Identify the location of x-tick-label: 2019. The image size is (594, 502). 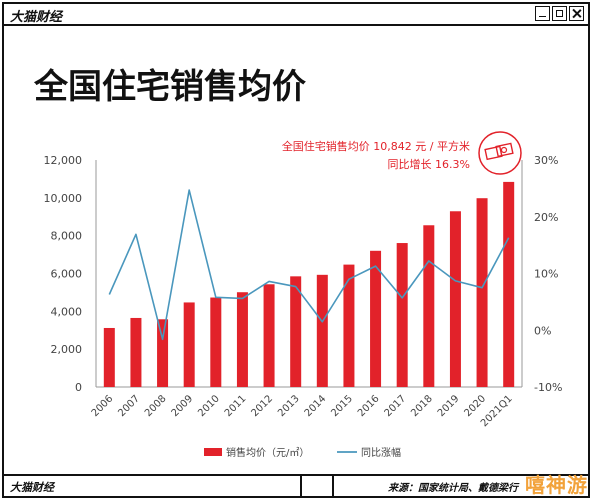
(449, 406).